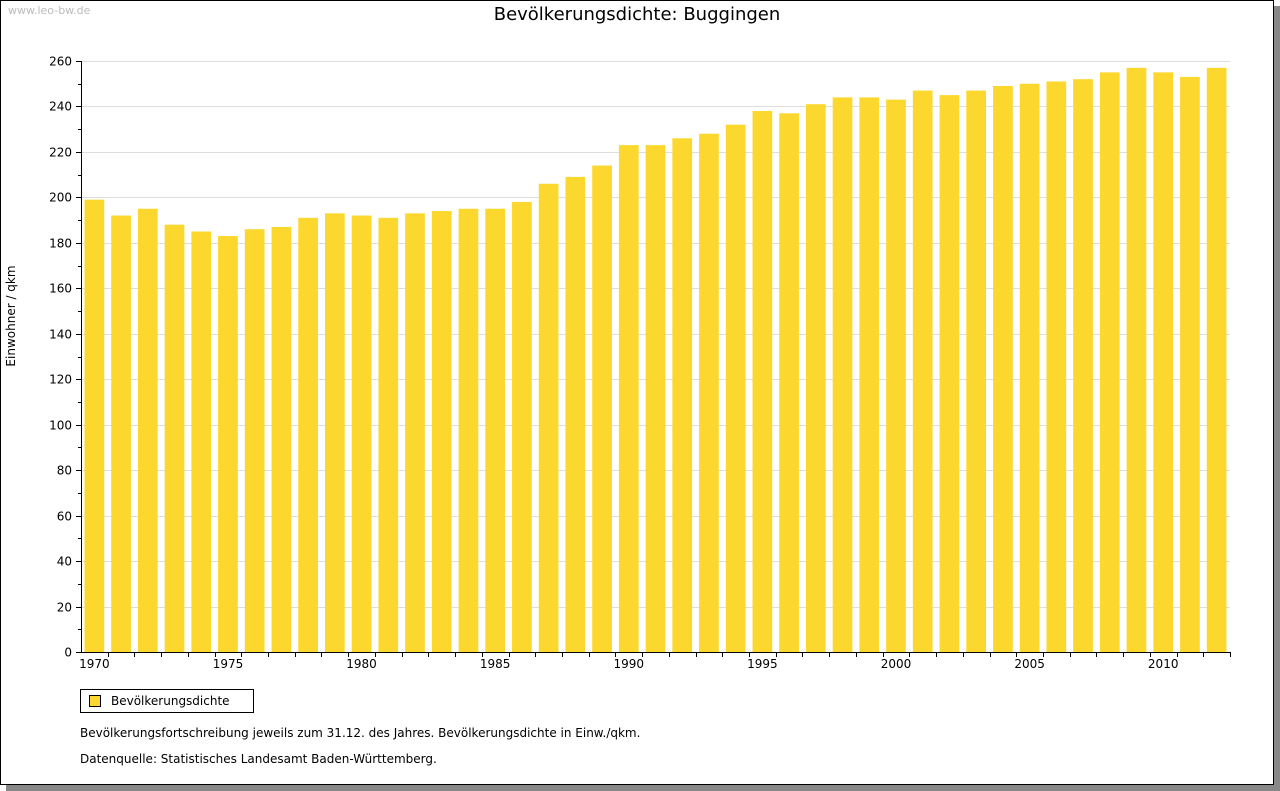  I want to click on bar-1992, so click(682, 395).